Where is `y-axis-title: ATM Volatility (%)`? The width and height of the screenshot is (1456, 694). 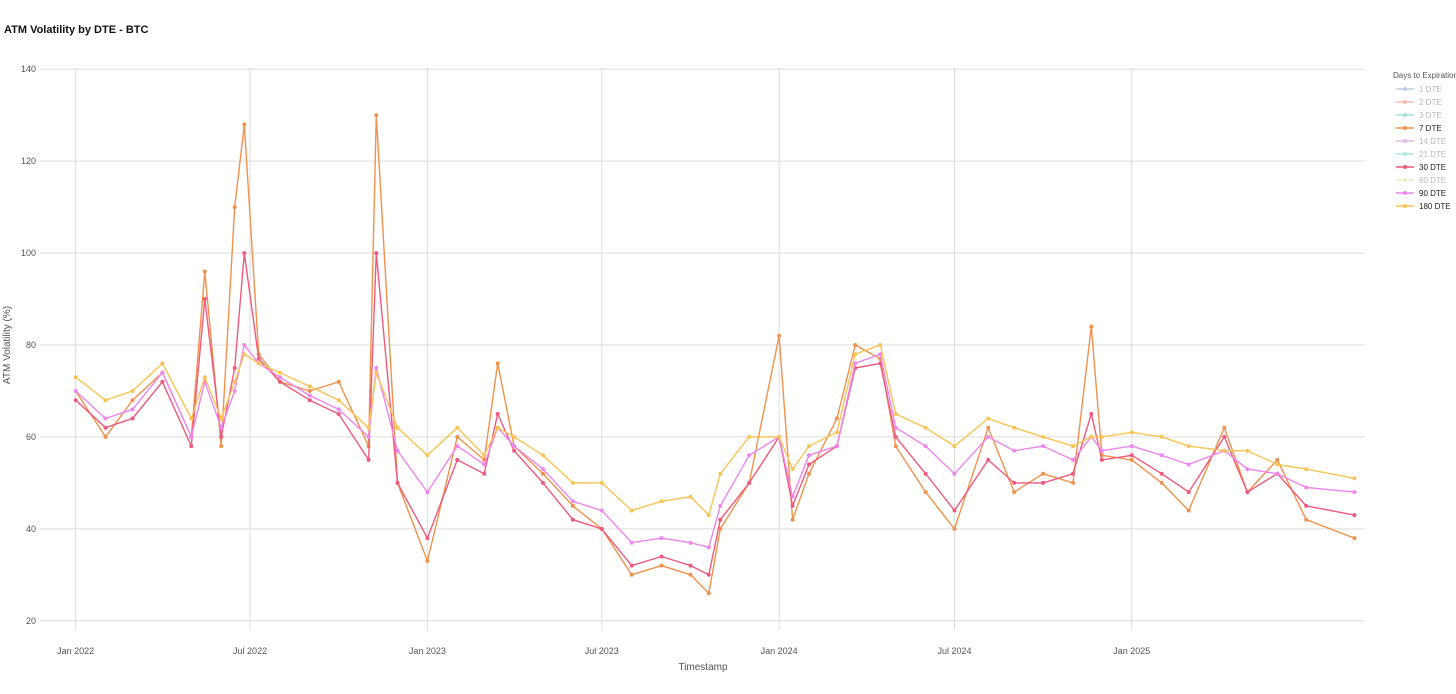
y-axis-title: ATM Volatility (%) is located at coordinates (7, 345).